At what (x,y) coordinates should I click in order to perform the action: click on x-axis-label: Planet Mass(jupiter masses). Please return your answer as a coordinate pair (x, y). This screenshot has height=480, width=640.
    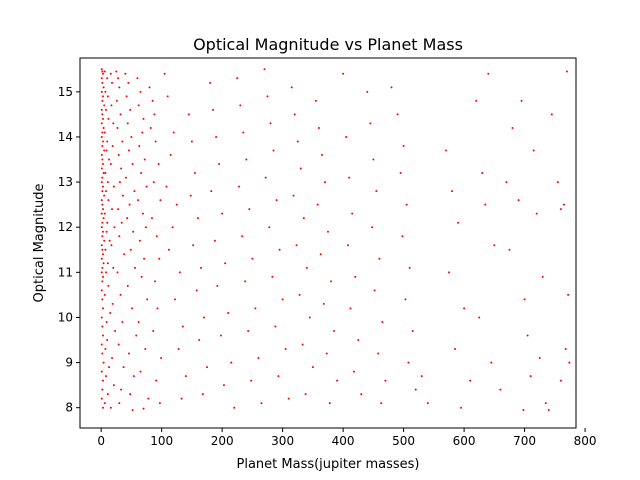
    Looking at the image, I should click on (328, 464).